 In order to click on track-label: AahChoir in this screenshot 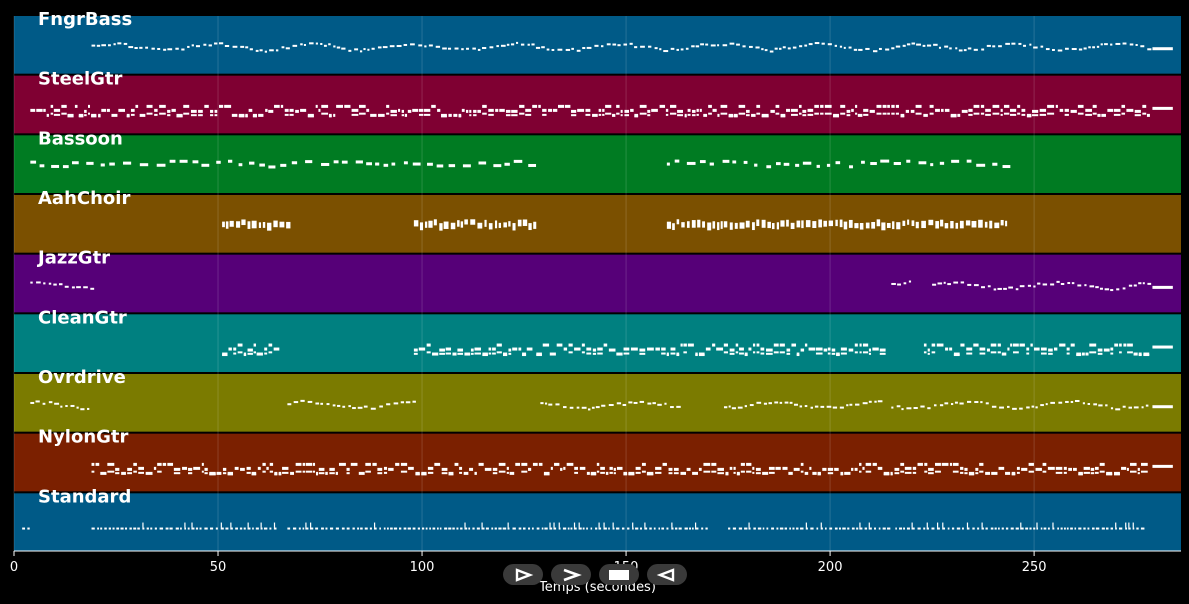, I will do `click(84, 198)`.